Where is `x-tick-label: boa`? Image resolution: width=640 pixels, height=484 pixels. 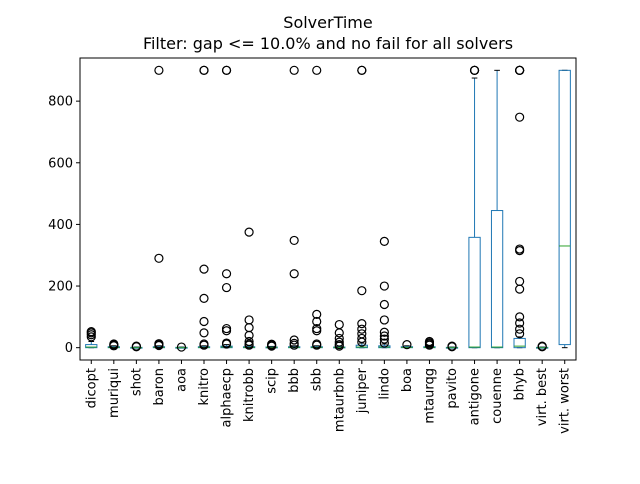 x-tick-label: boa is located at coordinates (407, 380).